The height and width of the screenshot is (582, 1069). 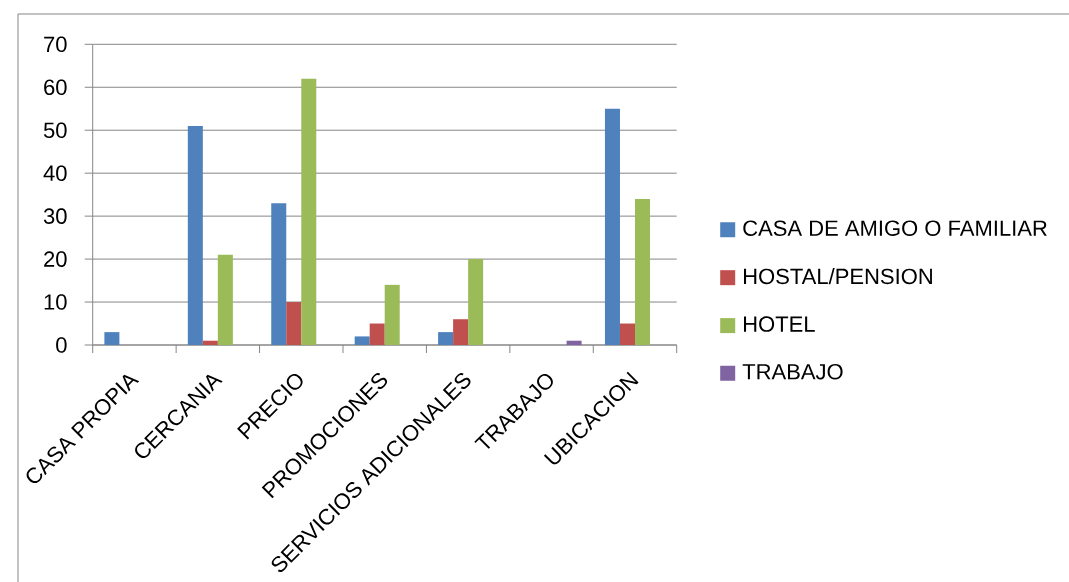 What do you see at coordinates (55, 259) in the screenshot?
I see `y-tick-label: 20` at bounding box center [55, 259].